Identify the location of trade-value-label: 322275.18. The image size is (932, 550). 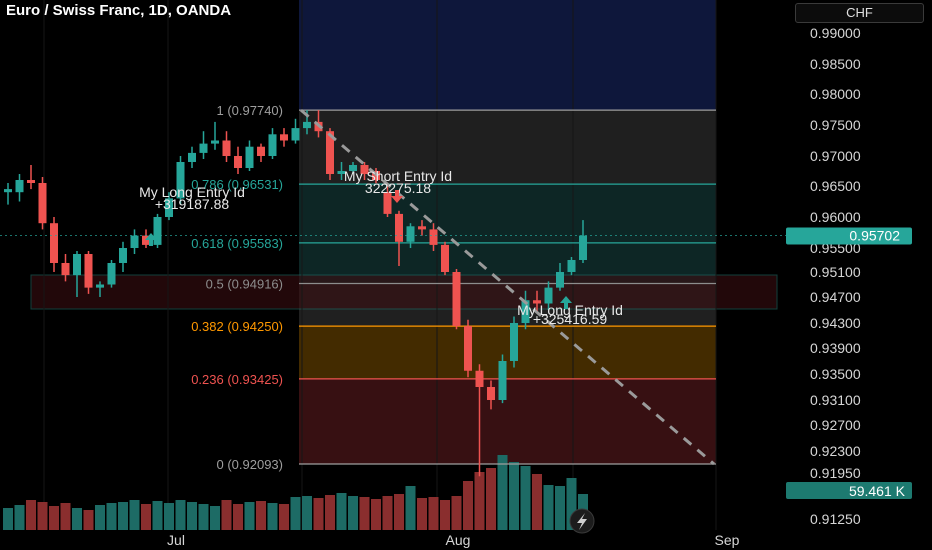
(398, 188).